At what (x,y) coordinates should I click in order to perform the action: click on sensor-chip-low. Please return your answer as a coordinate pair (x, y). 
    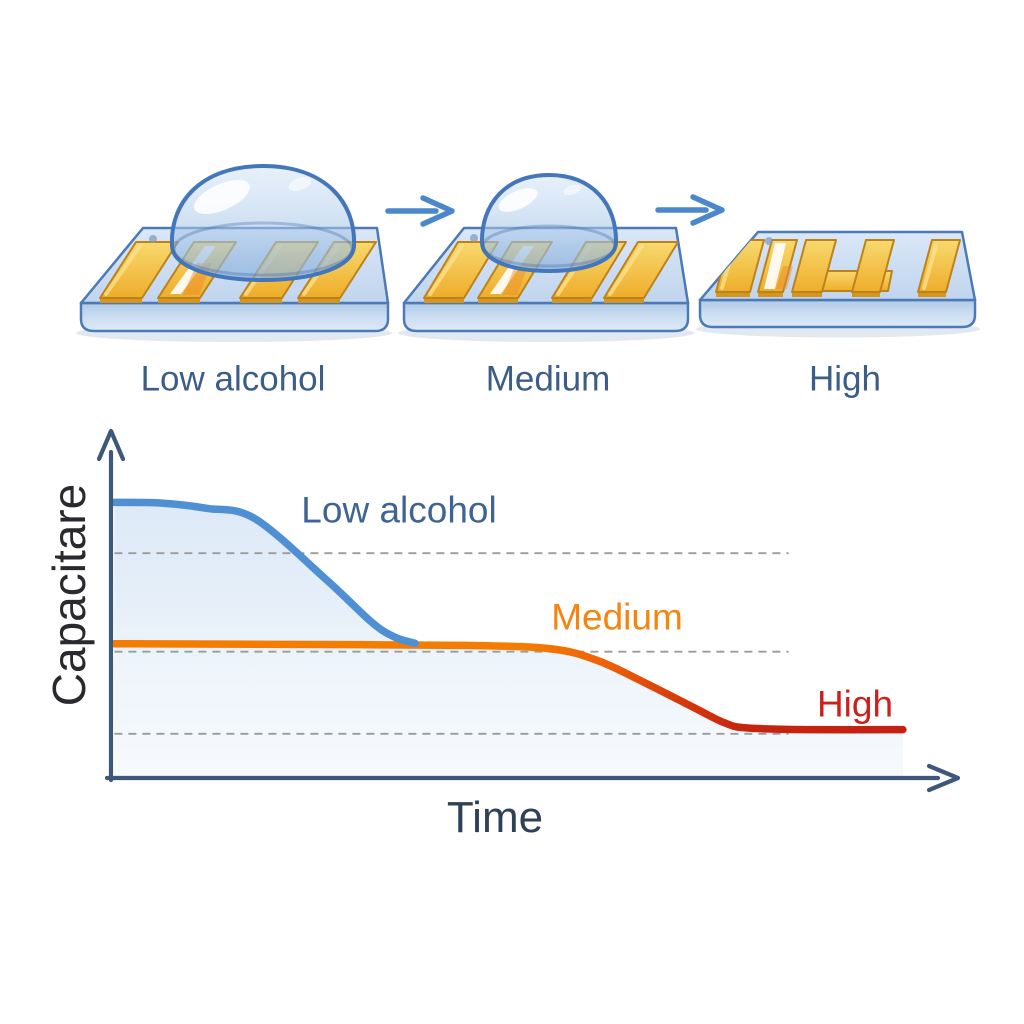
    Looking at the image, I should click on (234, 253).